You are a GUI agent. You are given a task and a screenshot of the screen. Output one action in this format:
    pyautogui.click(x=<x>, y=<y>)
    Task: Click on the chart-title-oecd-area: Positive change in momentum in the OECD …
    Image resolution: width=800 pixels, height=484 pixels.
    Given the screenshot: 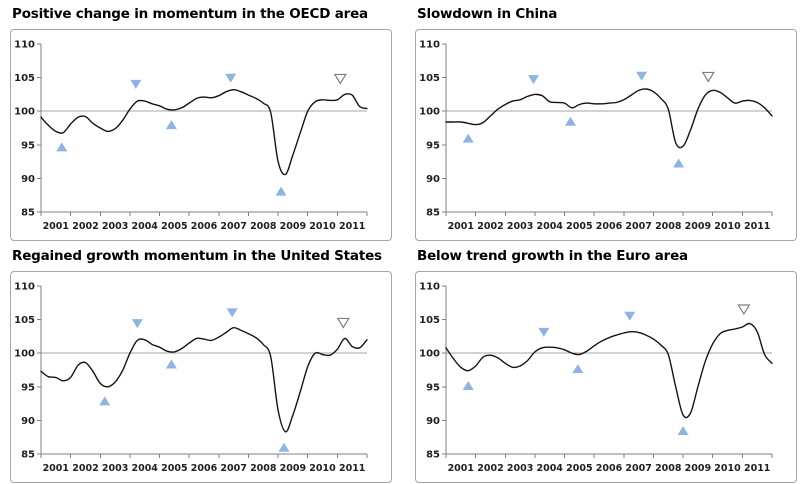 What is the action you would take?
    pyautogui.click(x=190, y=14)
    